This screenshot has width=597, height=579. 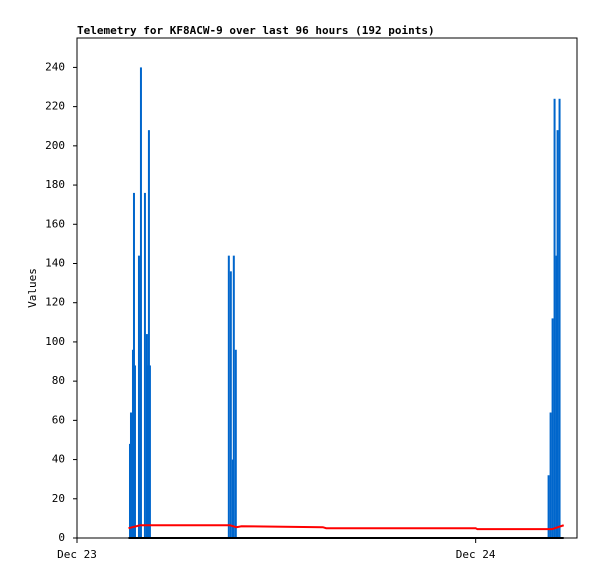 What do you see at coordinates (55, 341) in the screenshot?
I see `y-tick-label: 100` at bounding box center [55, 341].